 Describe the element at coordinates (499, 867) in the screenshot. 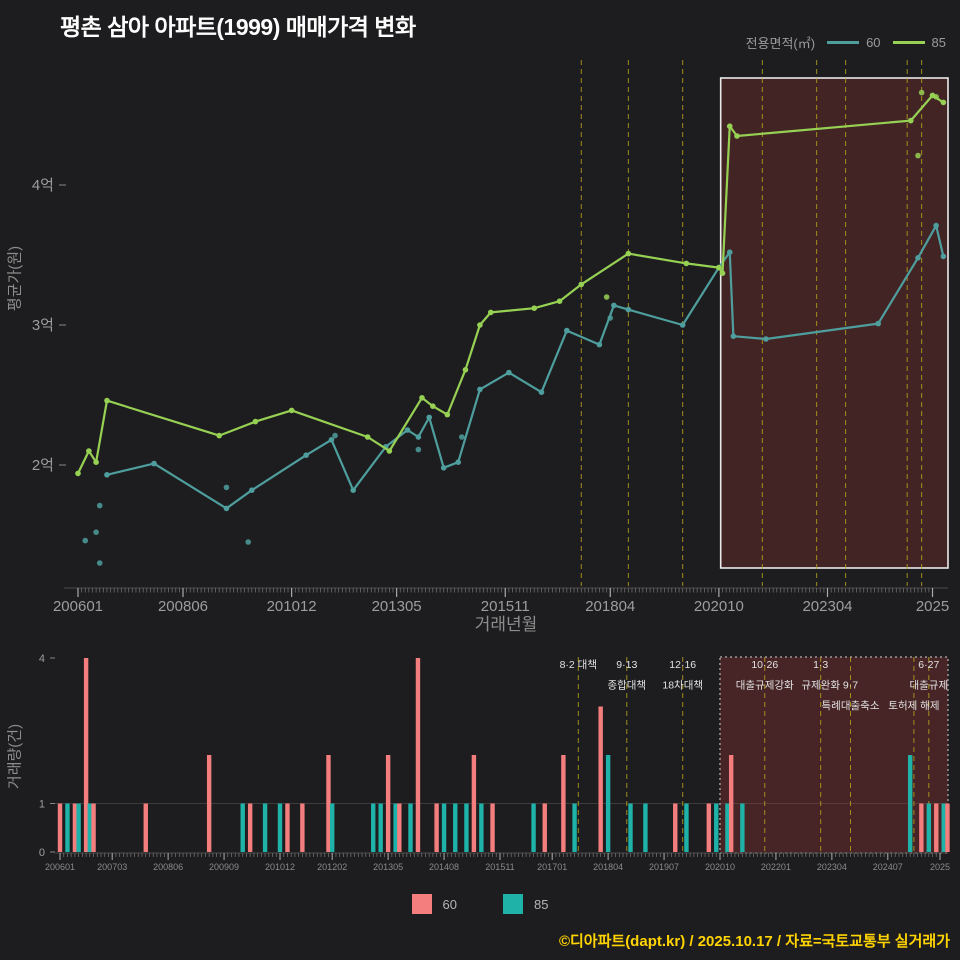

I see `volume-x-tick-label: 201511` at that location.